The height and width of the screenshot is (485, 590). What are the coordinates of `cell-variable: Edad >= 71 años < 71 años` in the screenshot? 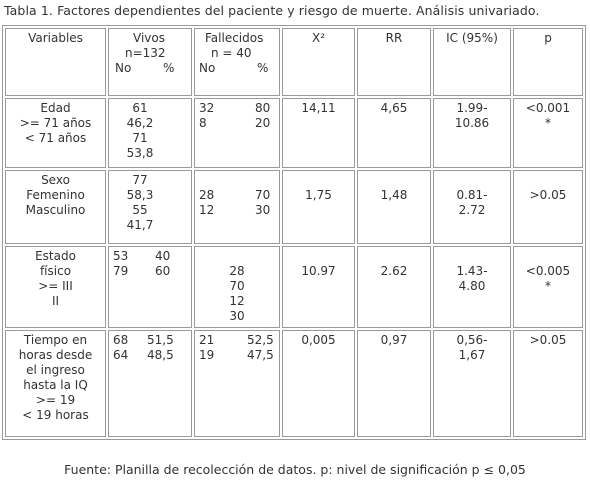 It's located at (55, 133).